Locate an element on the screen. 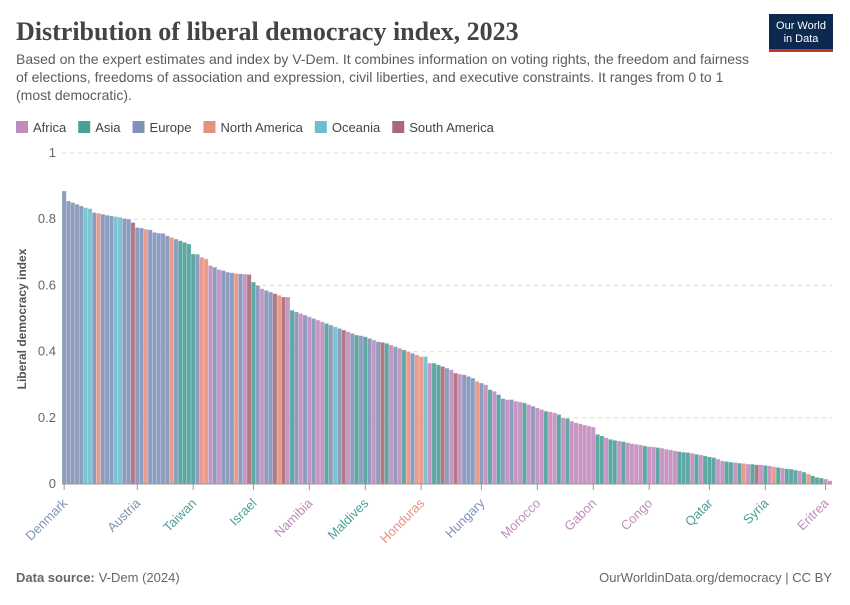 The image size is (850, 605). legend-label: South America is located at coordinates (451, 127).